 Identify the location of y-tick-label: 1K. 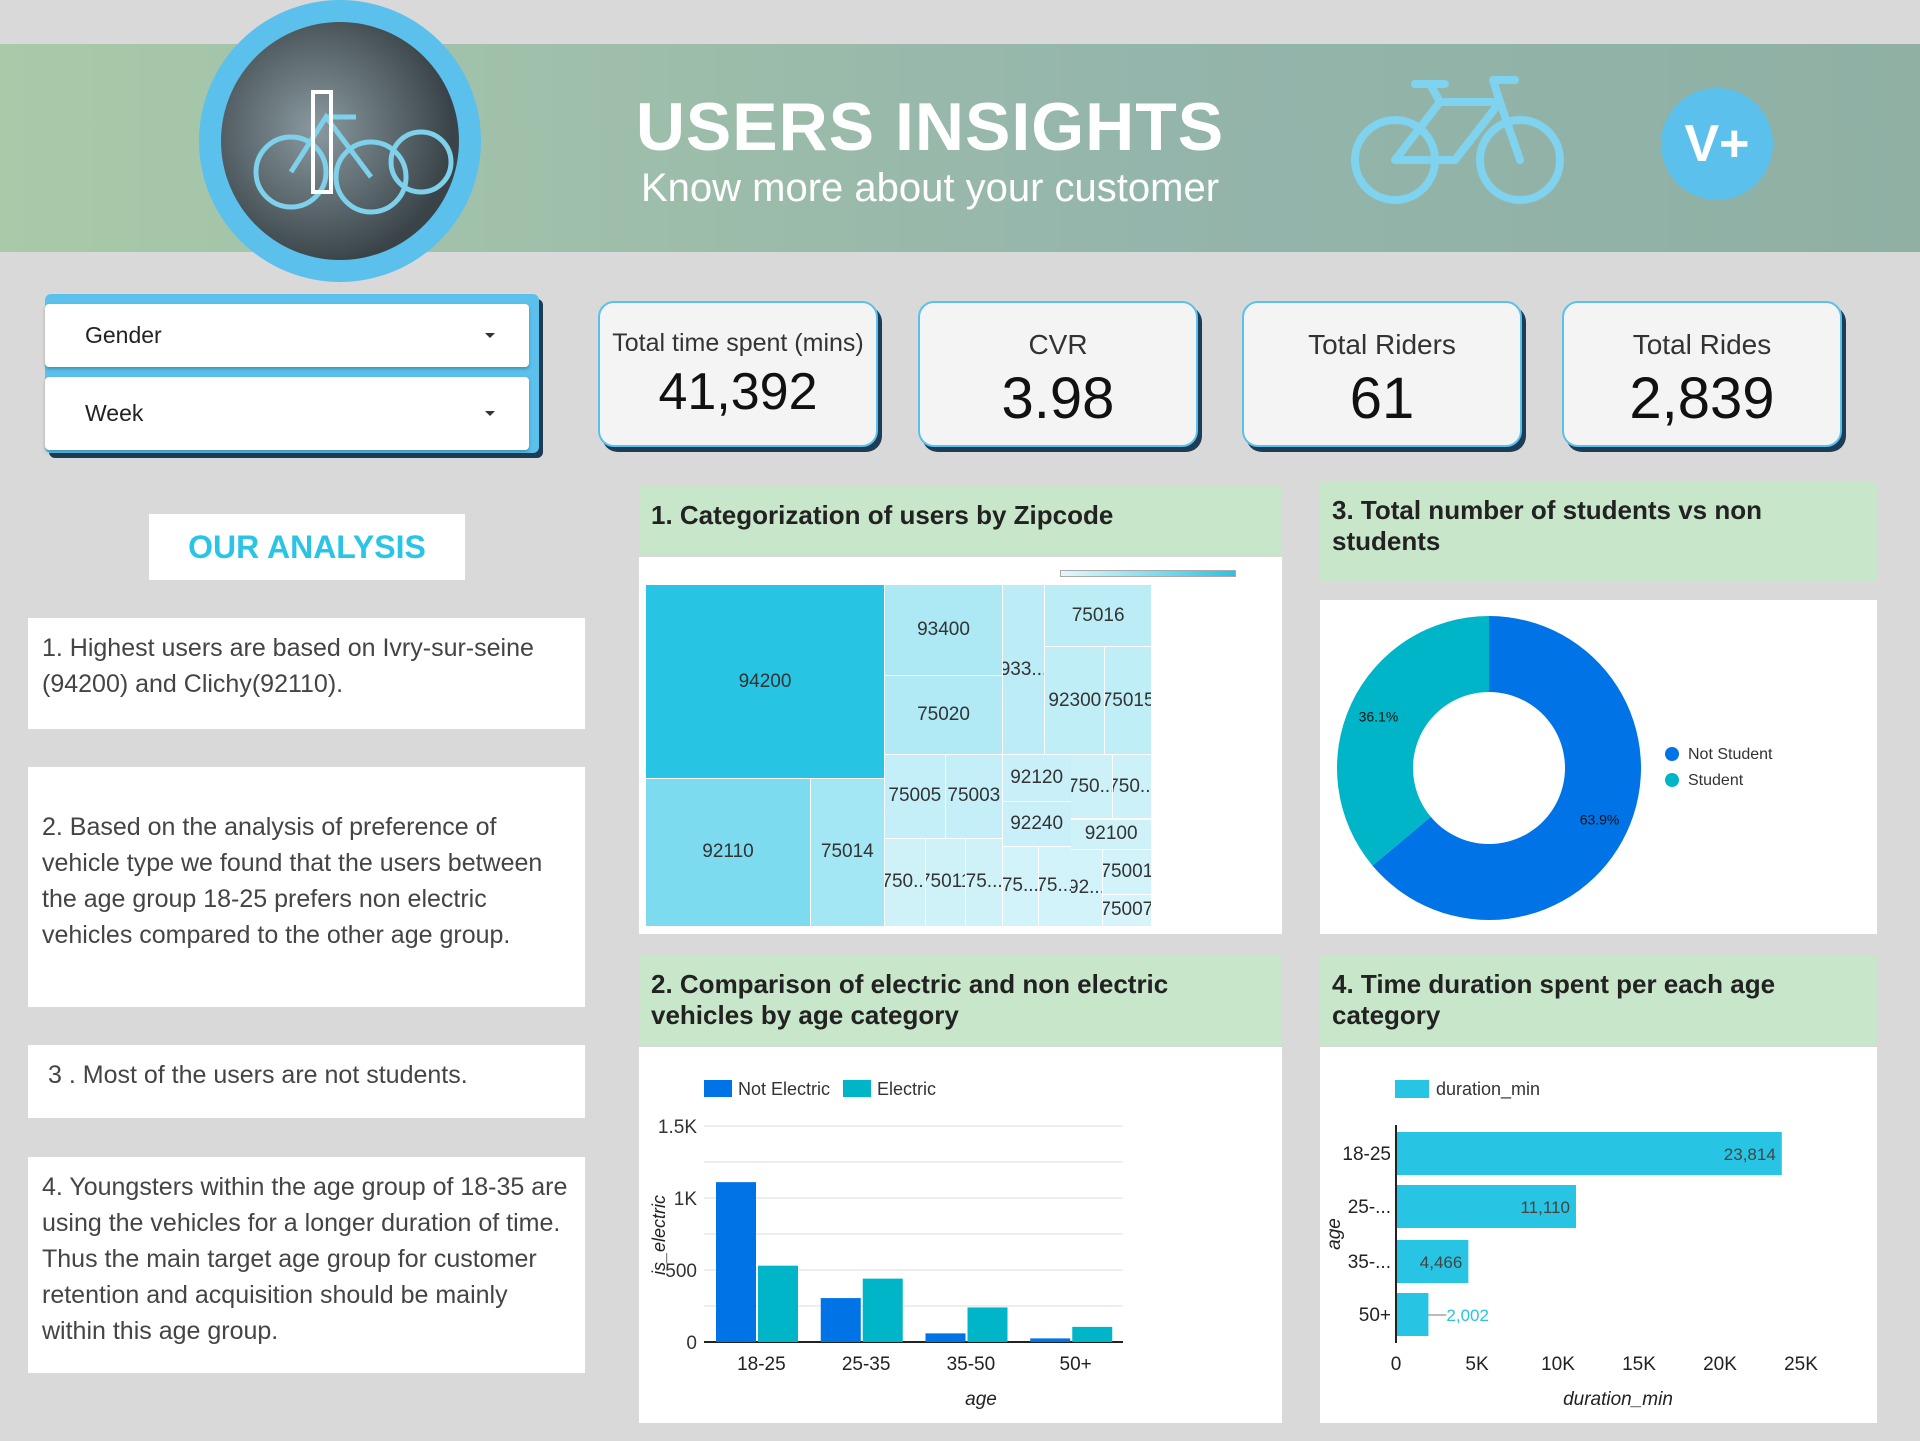
(686, 1199).